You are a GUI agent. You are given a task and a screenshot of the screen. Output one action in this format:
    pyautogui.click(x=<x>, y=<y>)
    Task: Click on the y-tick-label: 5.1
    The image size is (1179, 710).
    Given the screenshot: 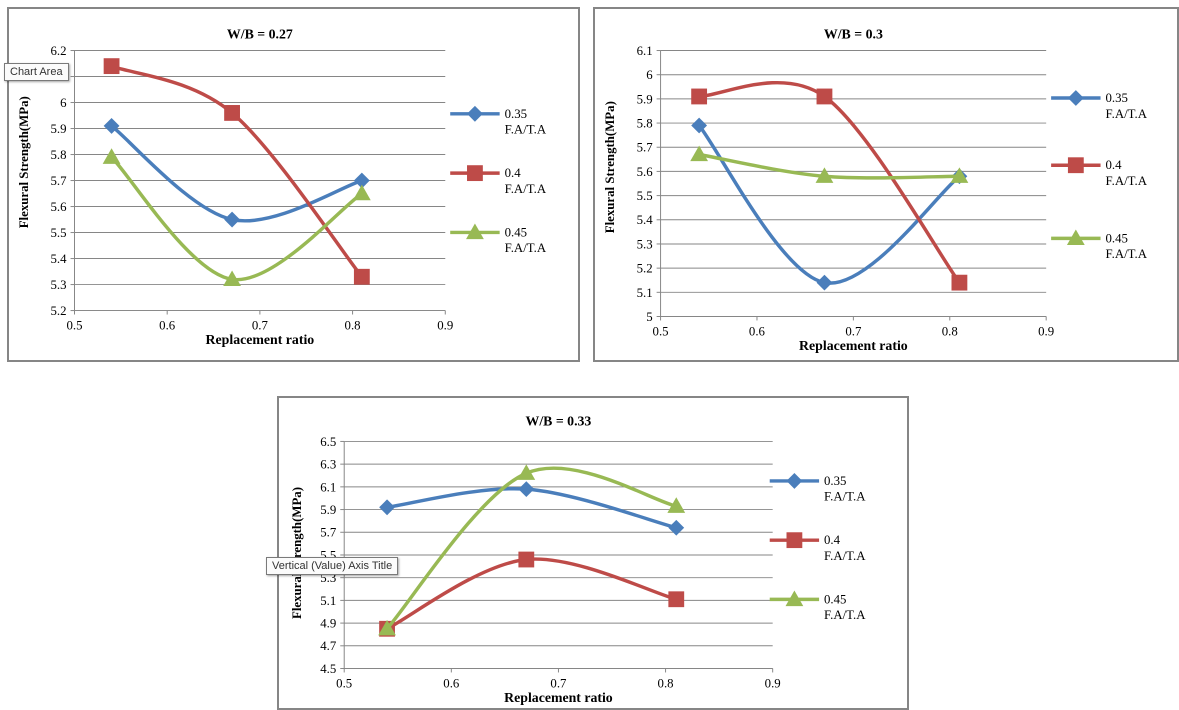 What is the action you would take?
    pyautogui.click(x=645, y=293)
    